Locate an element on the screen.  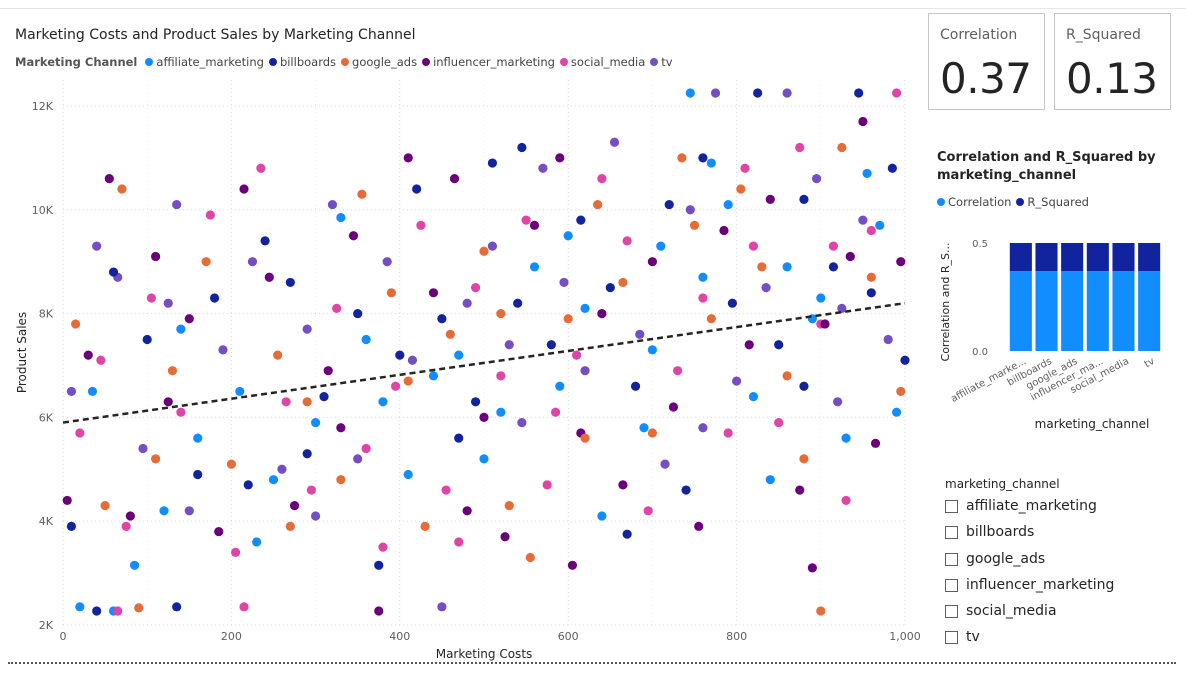
slicer-item-affiliate-marketing: affiliate_marketing is located at coordinates (1021, 506).